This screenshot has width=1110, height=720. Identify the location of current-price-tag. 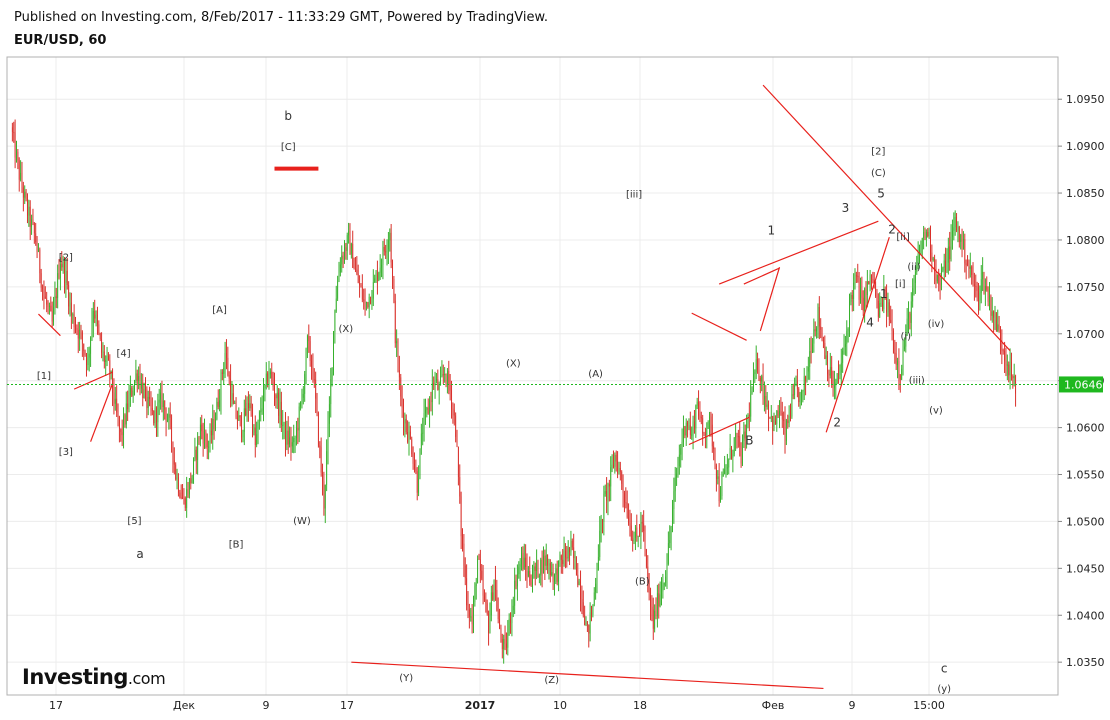
(1081, 384).